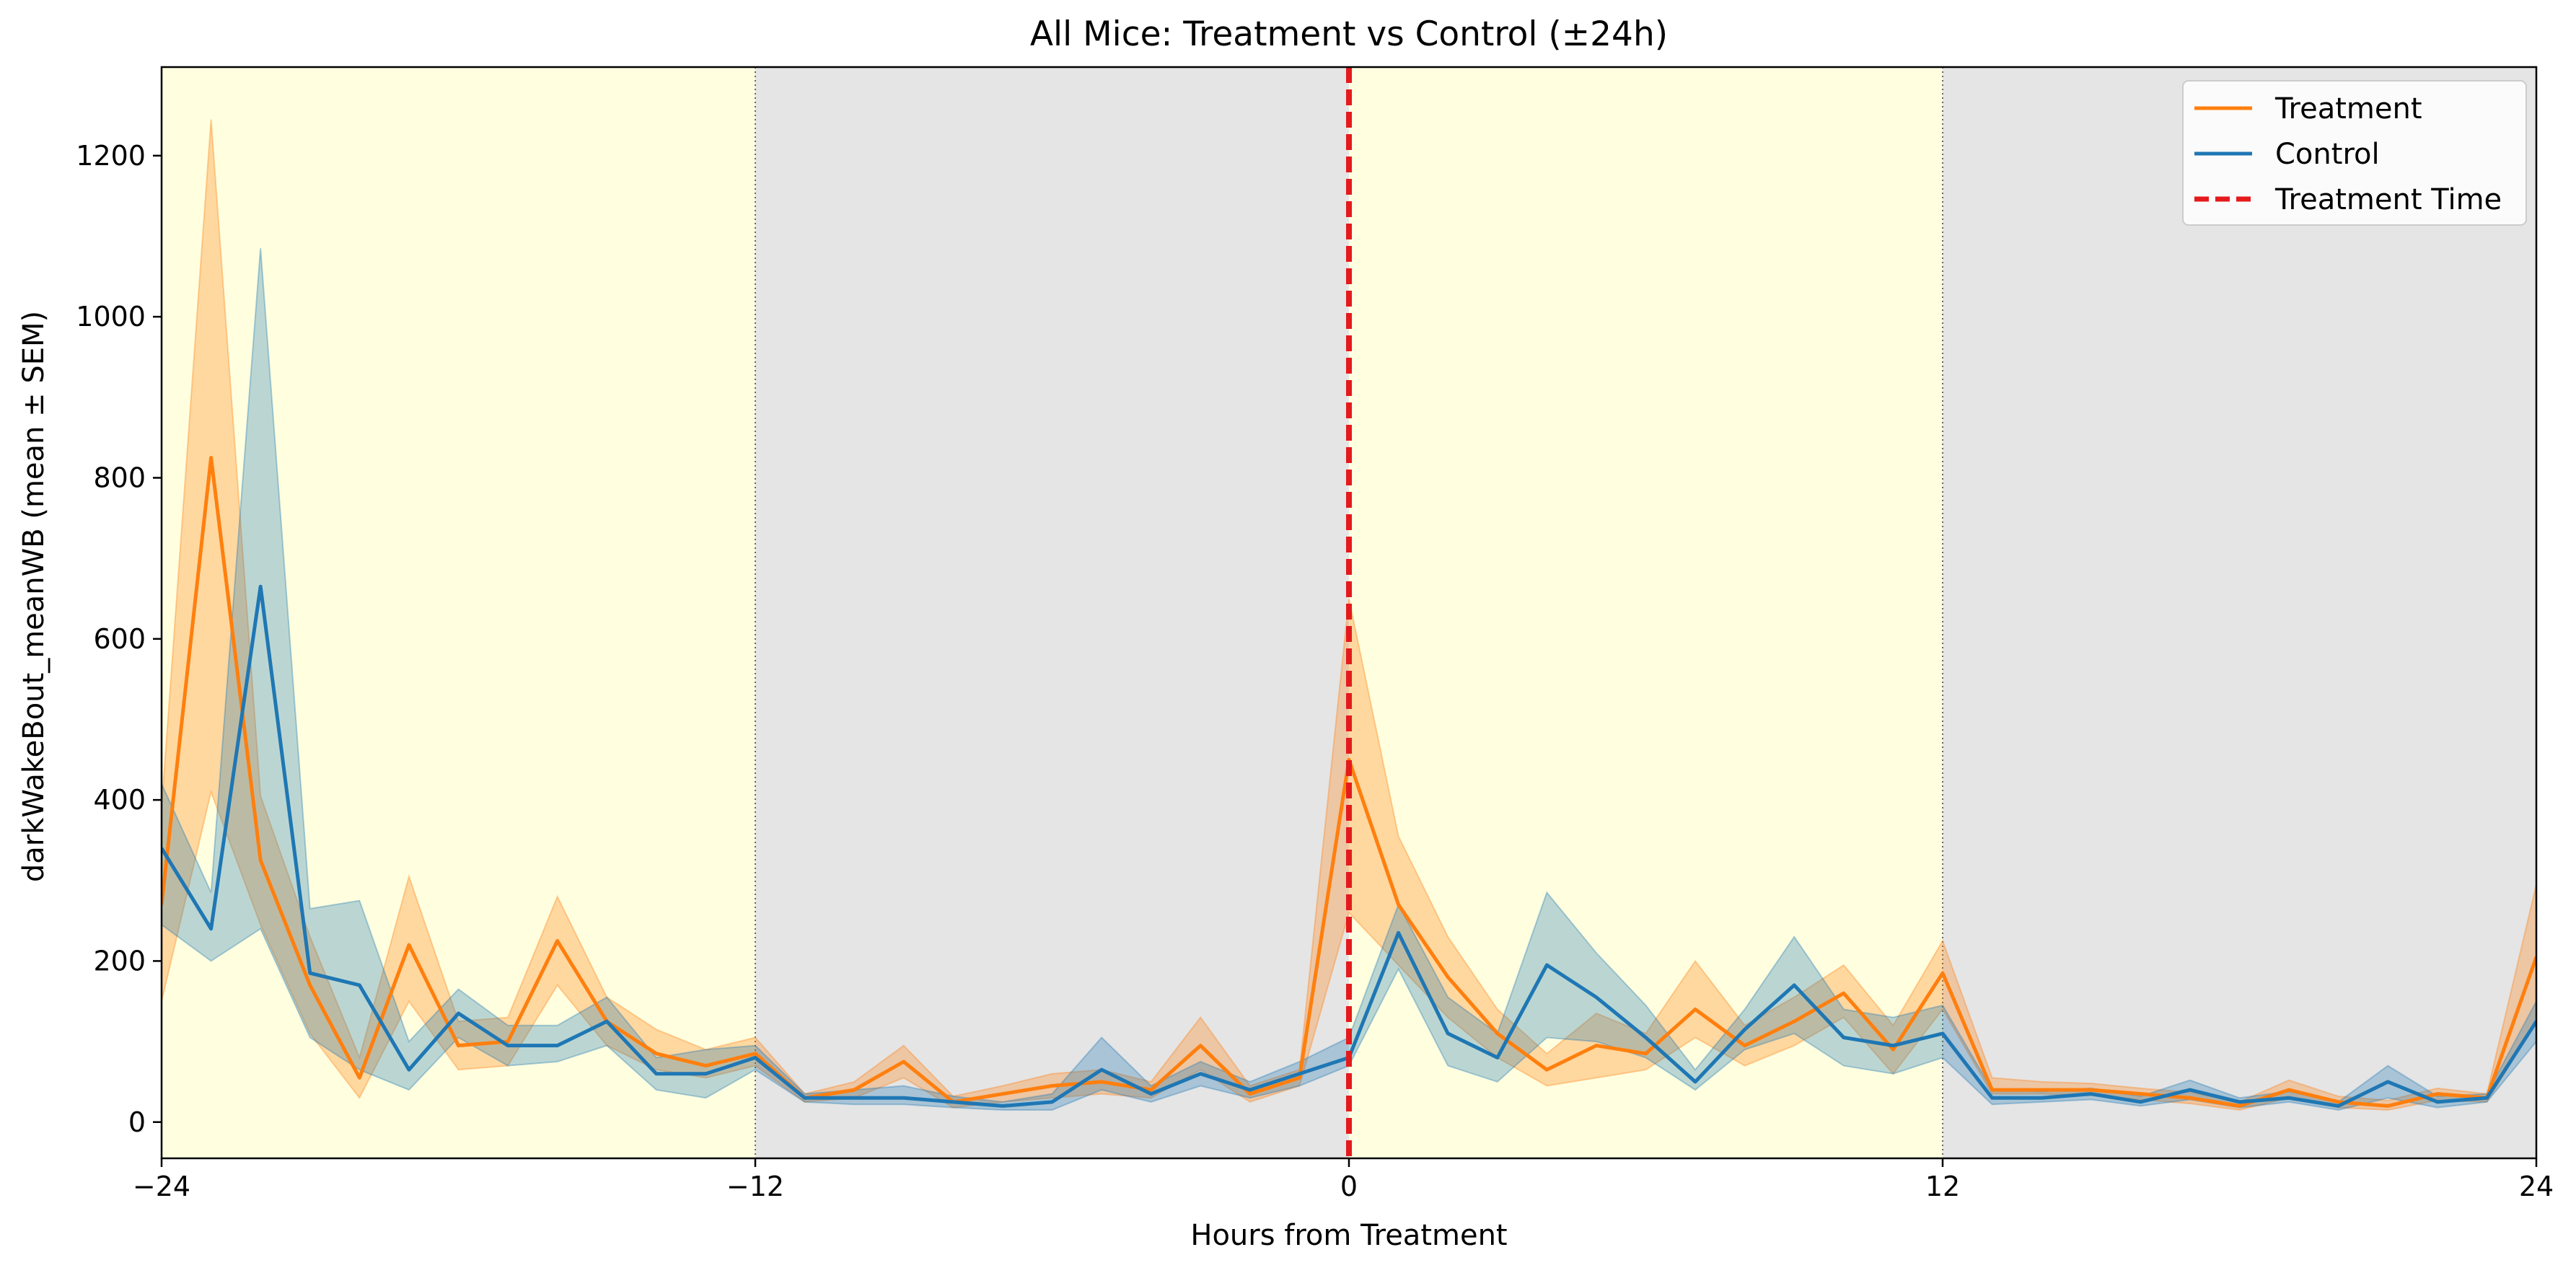 Image resolution: width=2576 pixels, height=1273 pixels. What do you see at coordinates (2348, 109) in the screenshot?
I see `legend-label: Treatment` at bounding box center [2348, 109].